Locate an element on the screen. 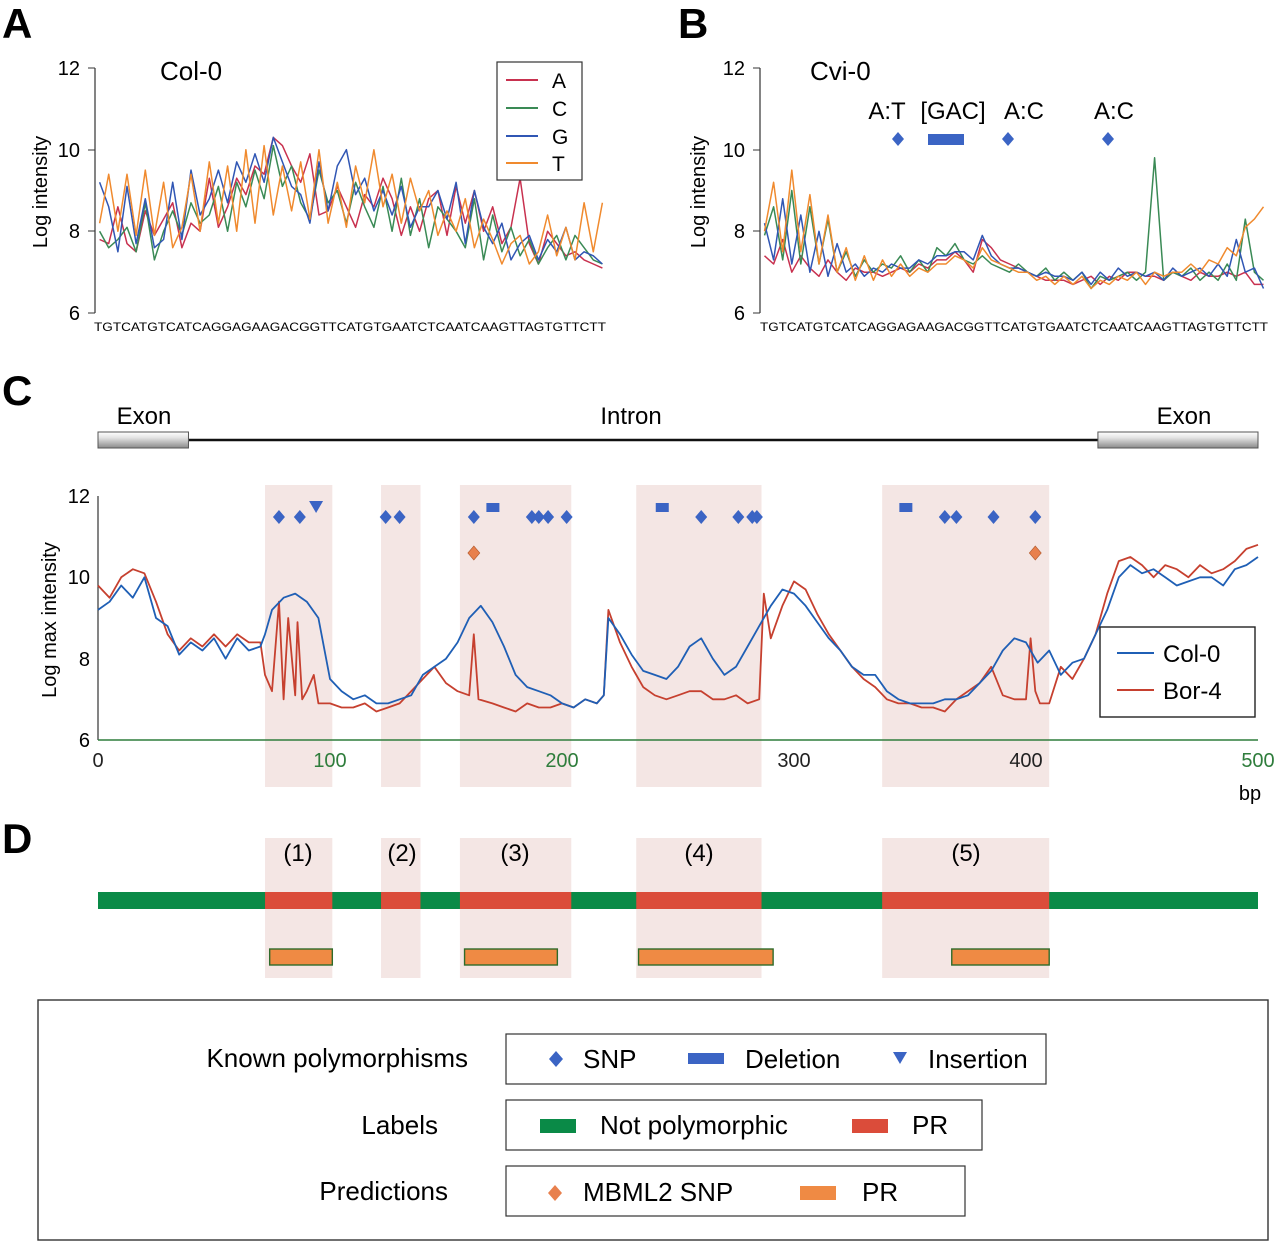  region-label-2: (2) is located at coordinates (401, 853).